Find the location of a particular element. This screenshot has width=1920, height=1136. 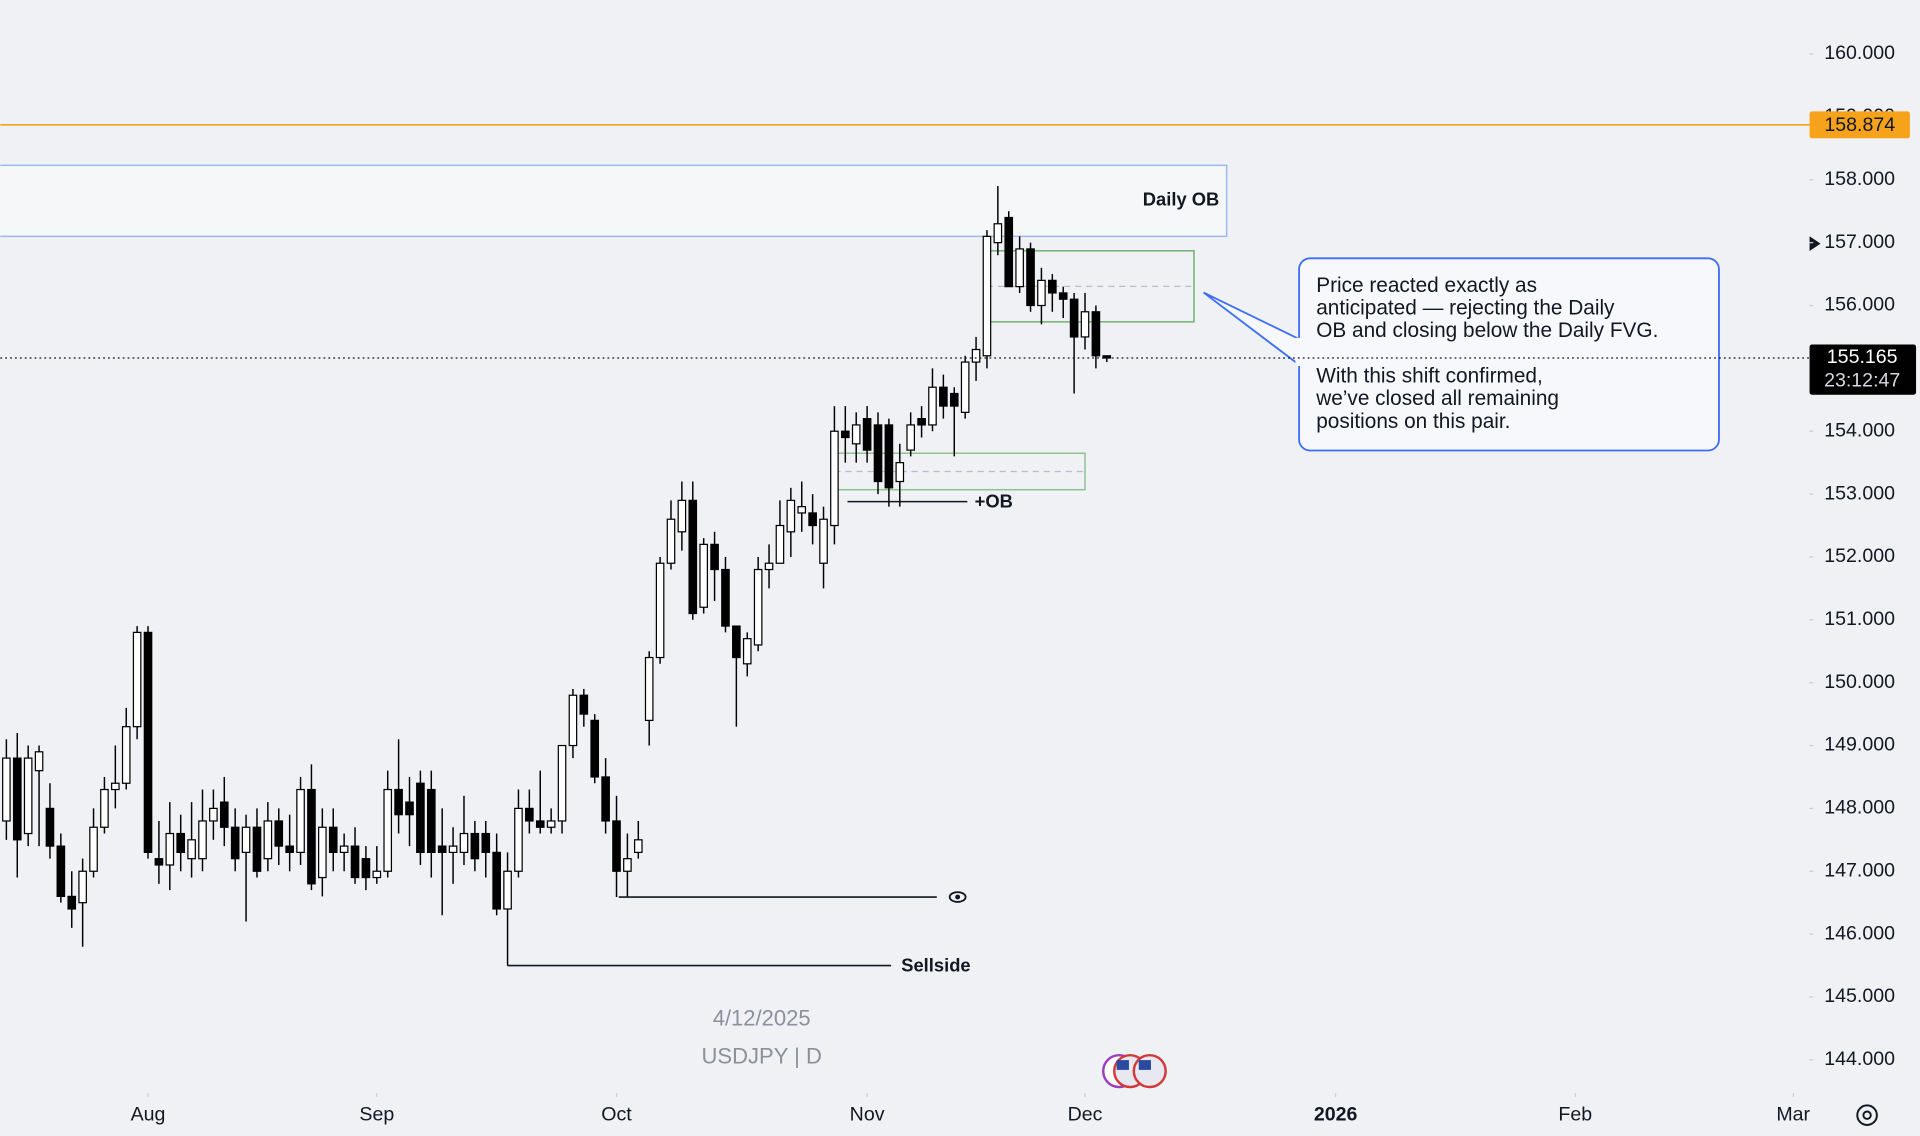

y-tick-label: 151.000 is located at coordinates (1859, 619).